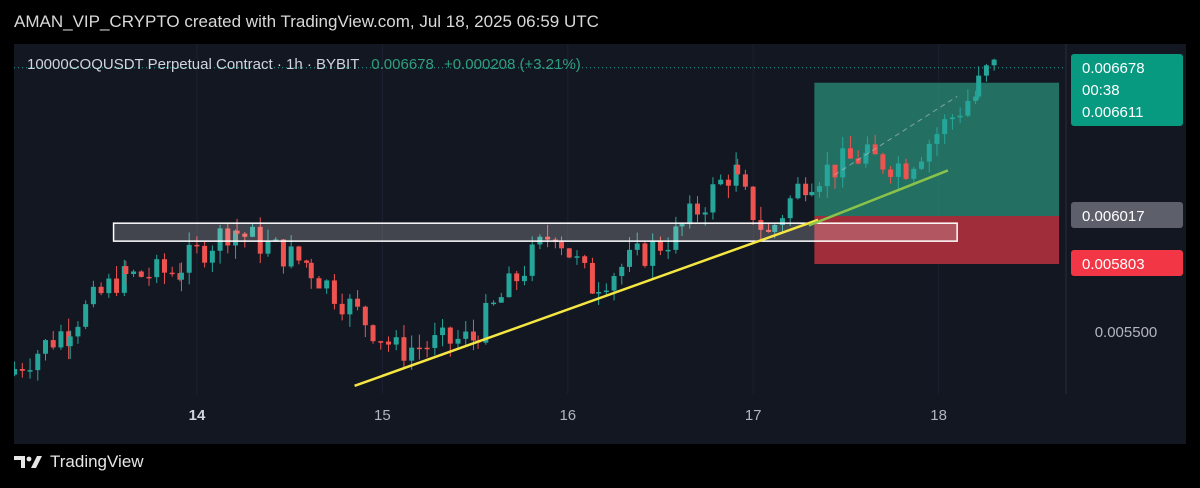 The width and height of the screenshot is (1200, 488). I want to click on last-price-tag-bg, so click(1127, 90).